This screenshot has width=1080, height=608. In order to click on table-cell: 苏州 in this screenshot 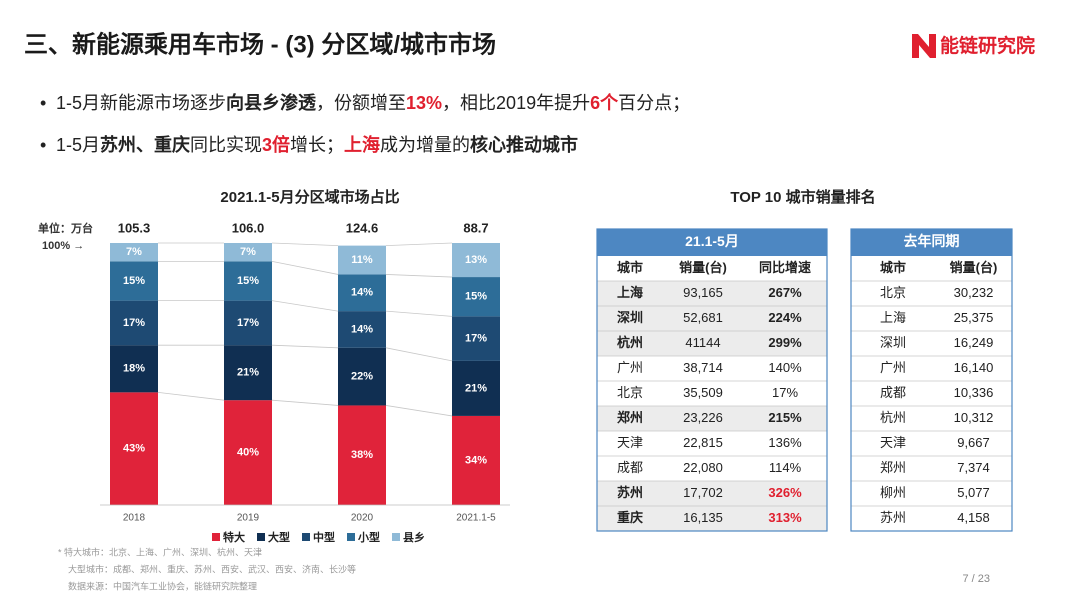, I will do `click(893, 517)`.